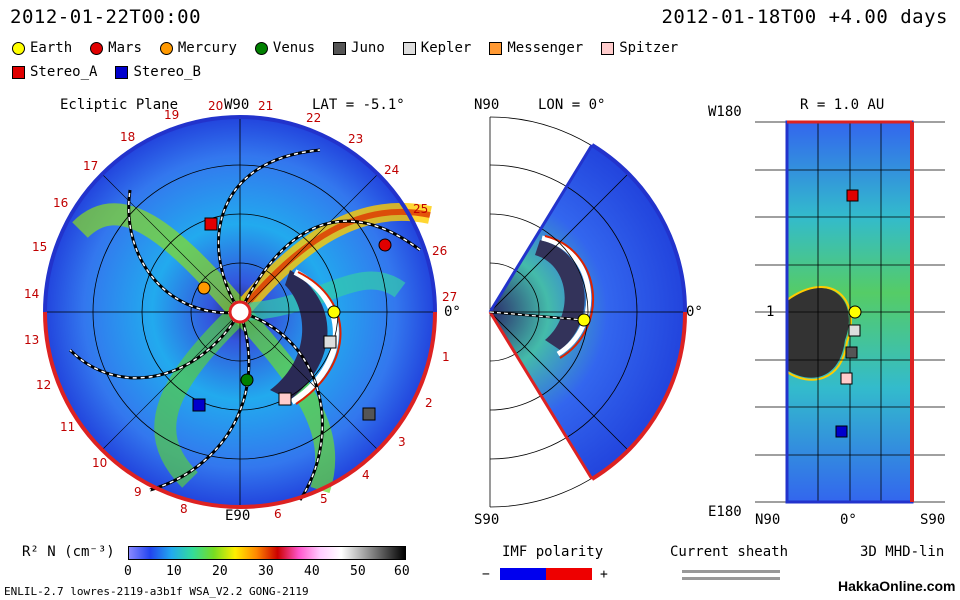 This screenshot has width=960, height=600. Describe the element at coordinates (402, 571) in the screenshot. I see `colorbar-tick-60: 60` at that location.